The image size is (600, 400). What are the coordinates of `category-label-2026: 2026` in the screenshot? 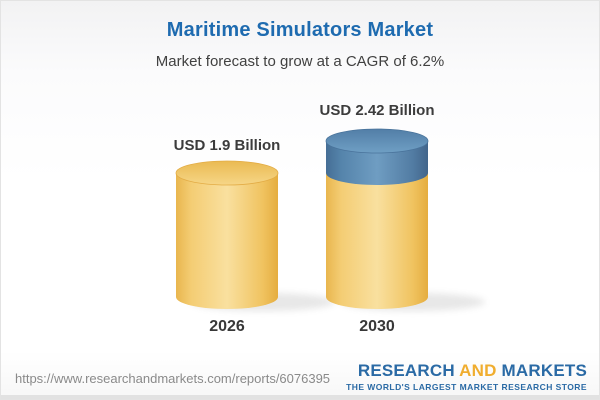 It's located at (227, 326).